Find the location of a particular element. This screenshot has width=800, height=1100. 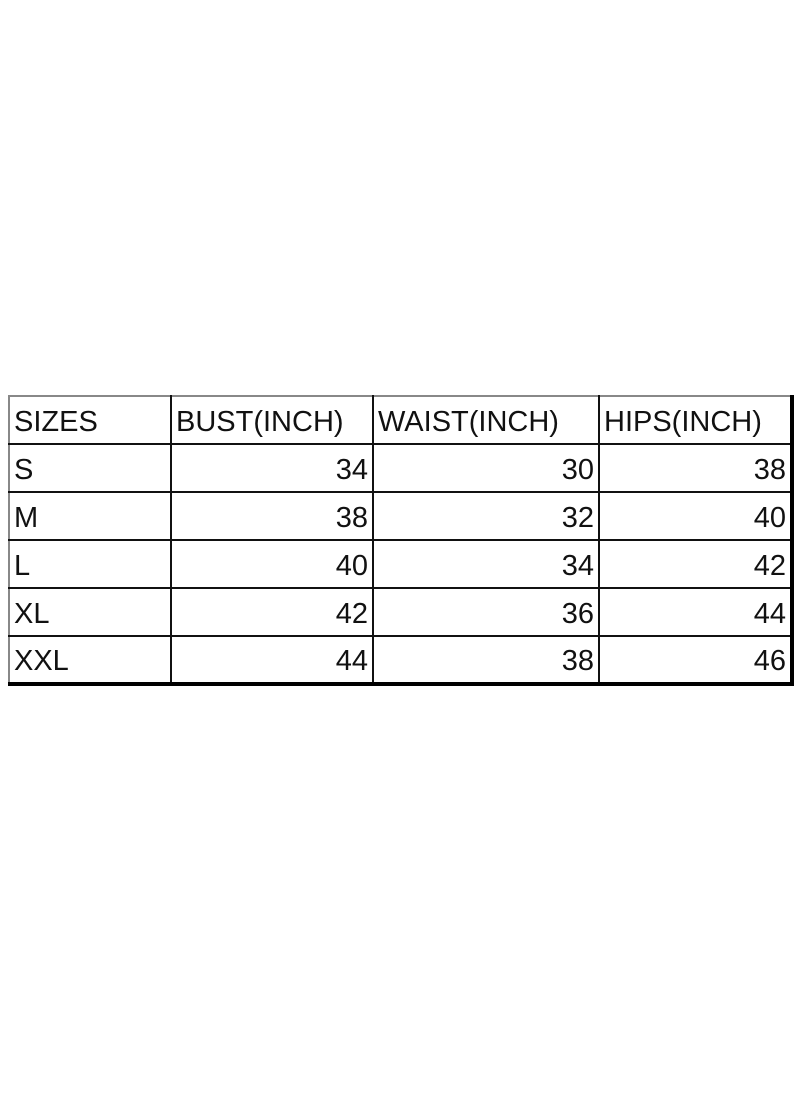

measure-cell: 36 is located at coordinates (486, 612).